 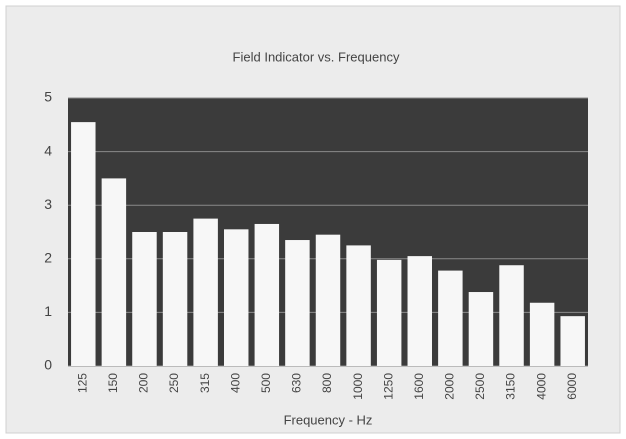 I want to click on y-tick-label: 0, so click(x=48, y=365).